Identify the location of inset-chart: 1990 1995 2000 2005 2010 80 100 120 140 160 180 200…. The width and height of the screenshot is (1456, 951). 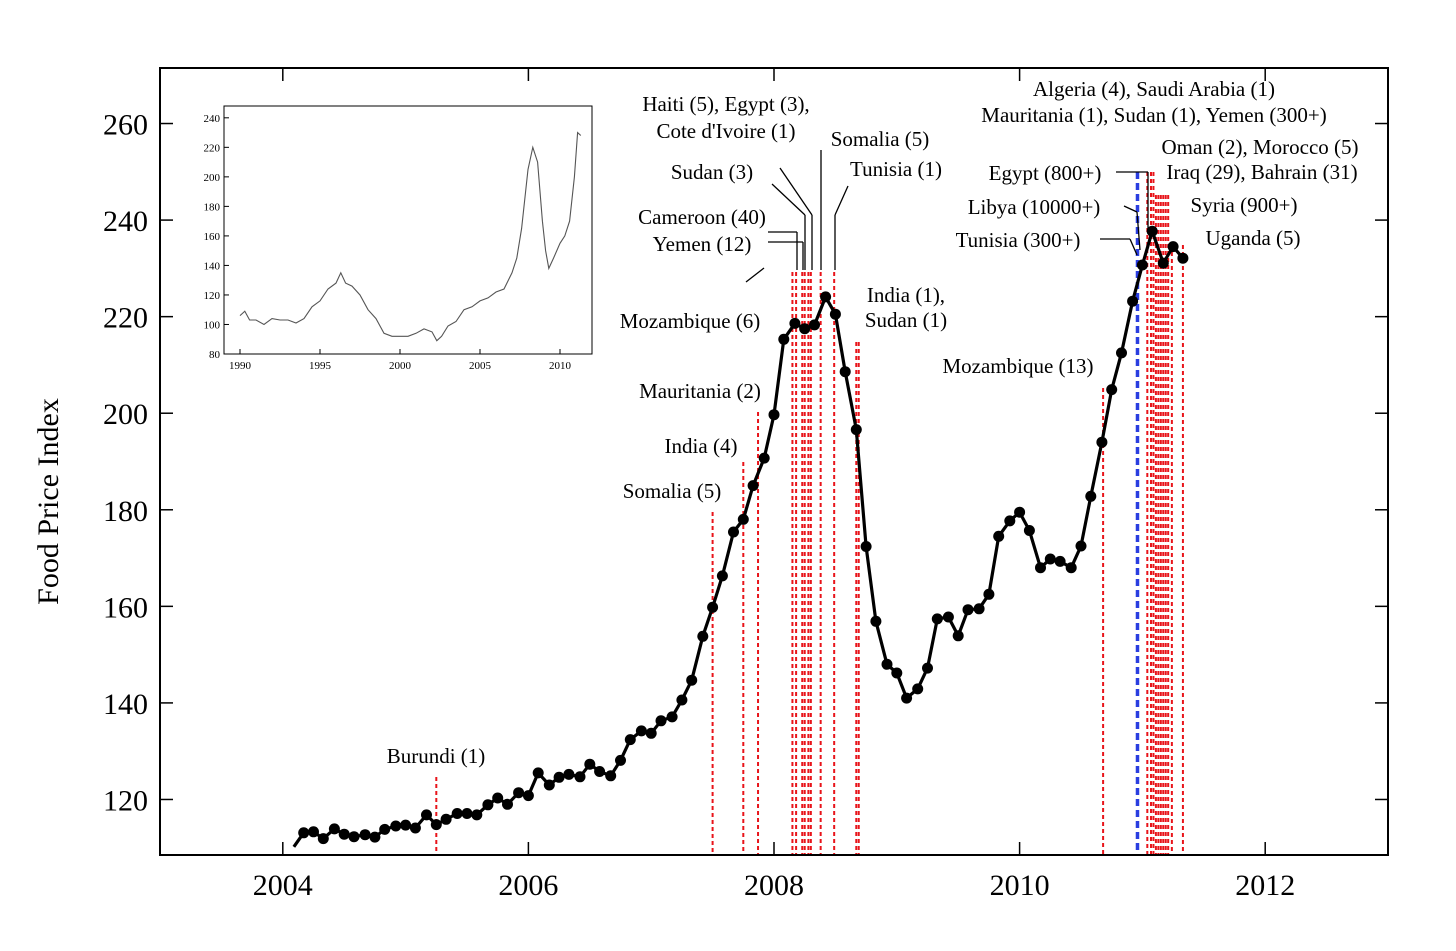
(398, 238).